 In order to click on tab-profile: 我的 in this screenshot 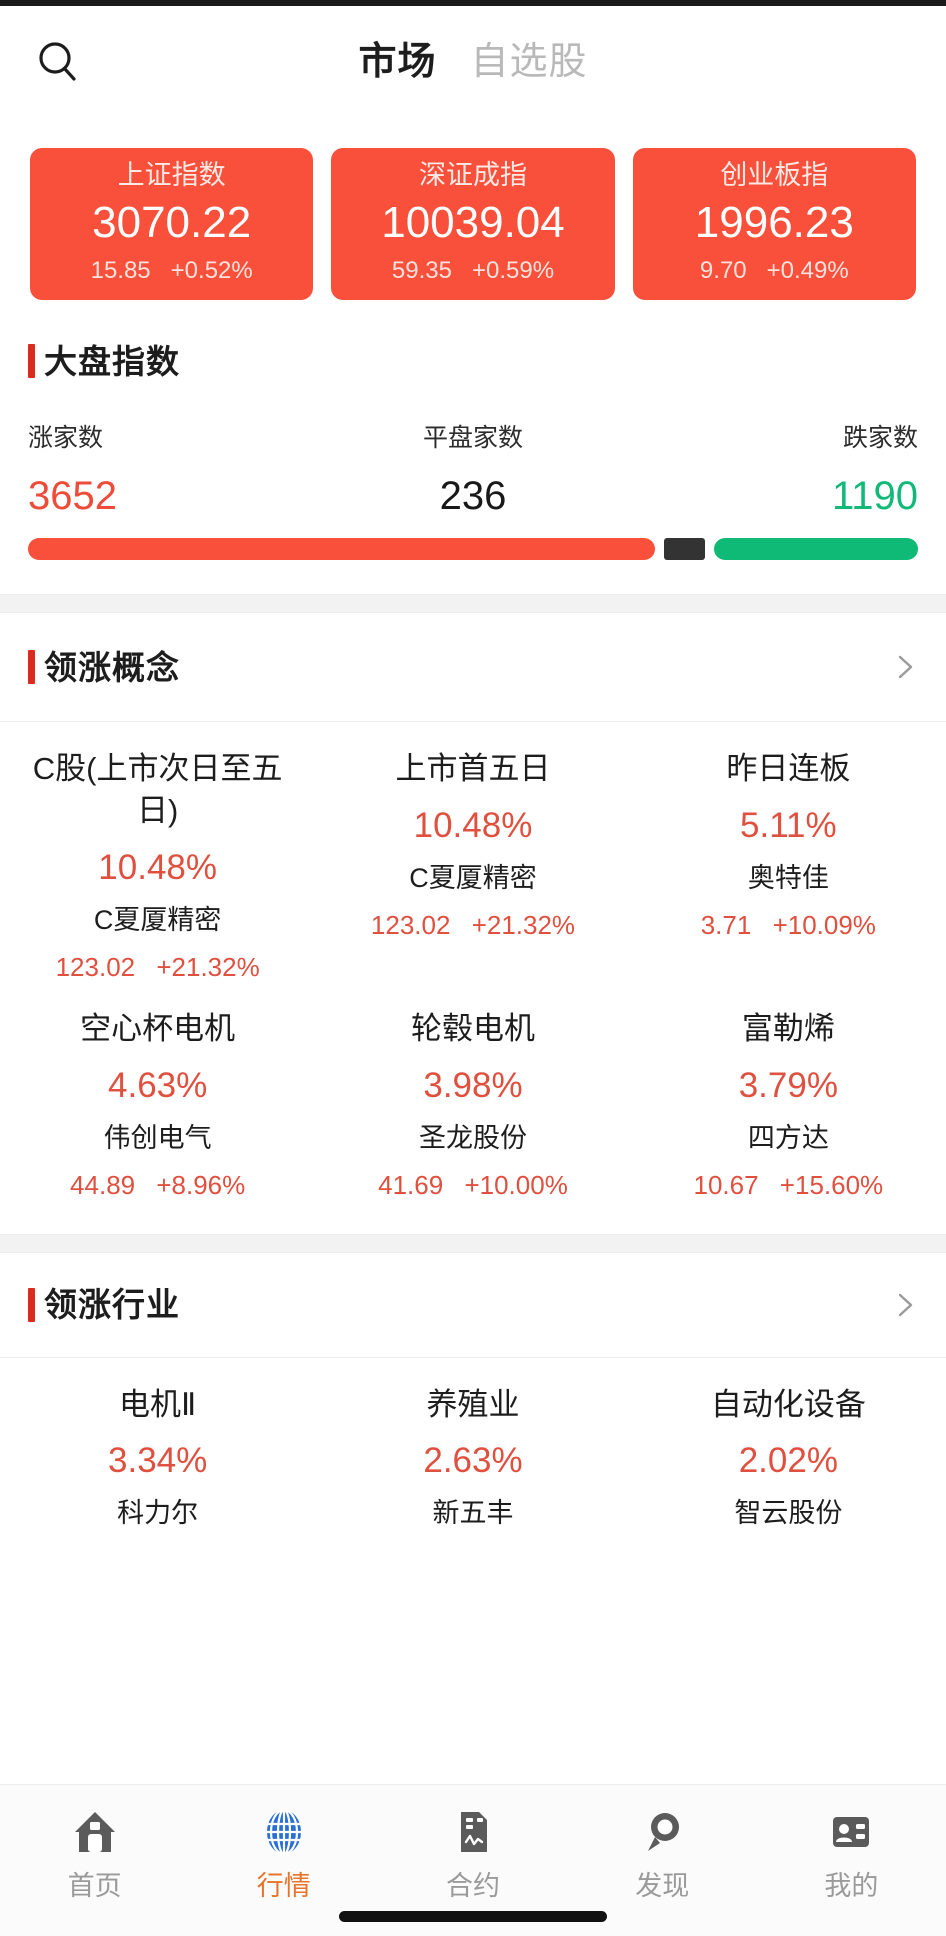, I will do `click(851, 1851)`.